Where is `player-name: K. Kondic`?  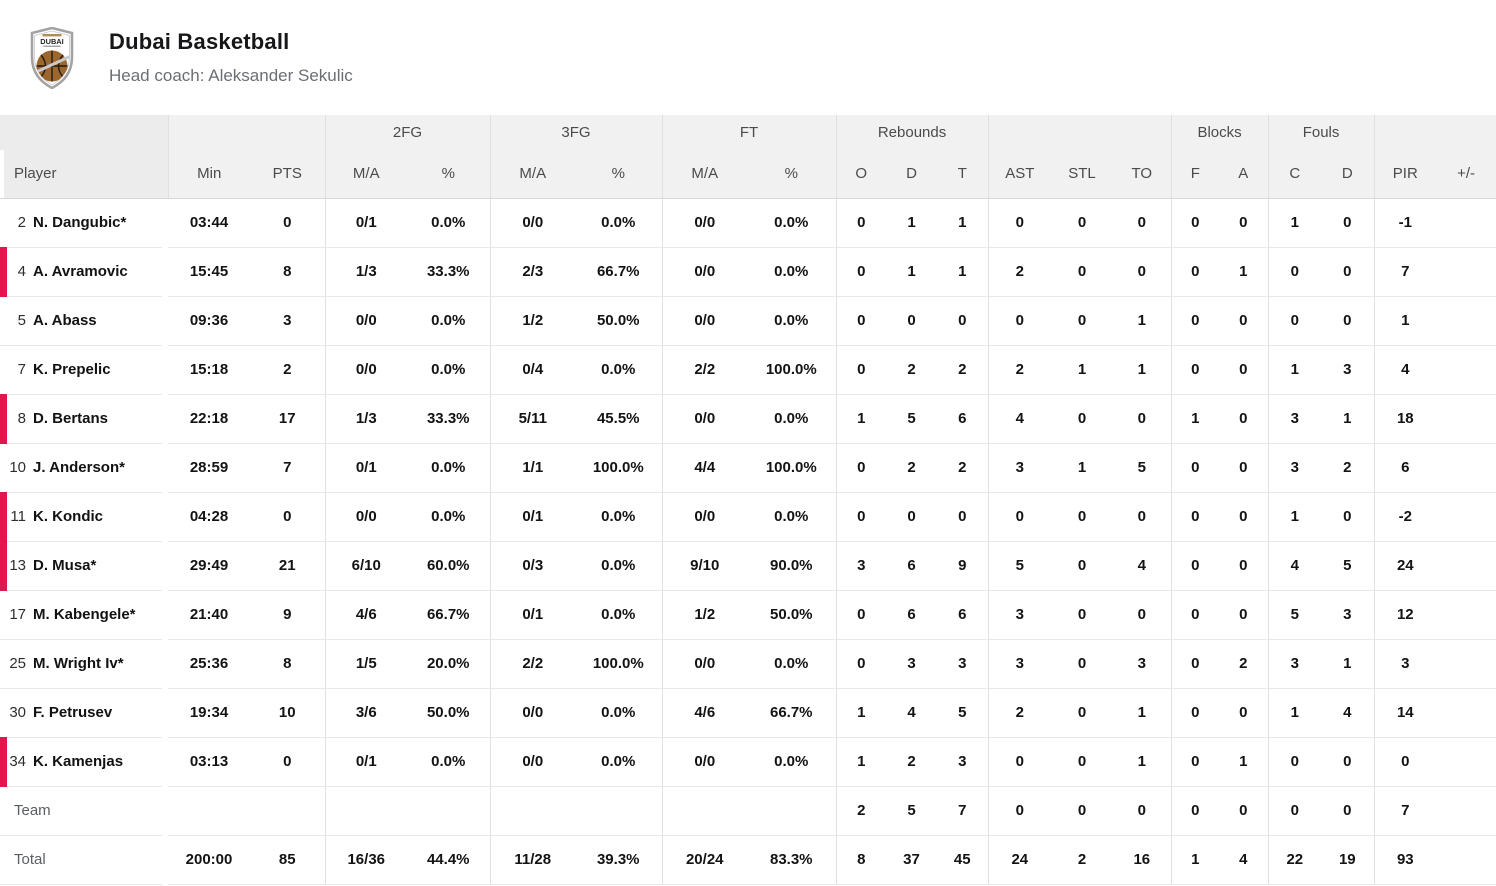
player-name: K. Kondic is located at coordinates (68, 516).